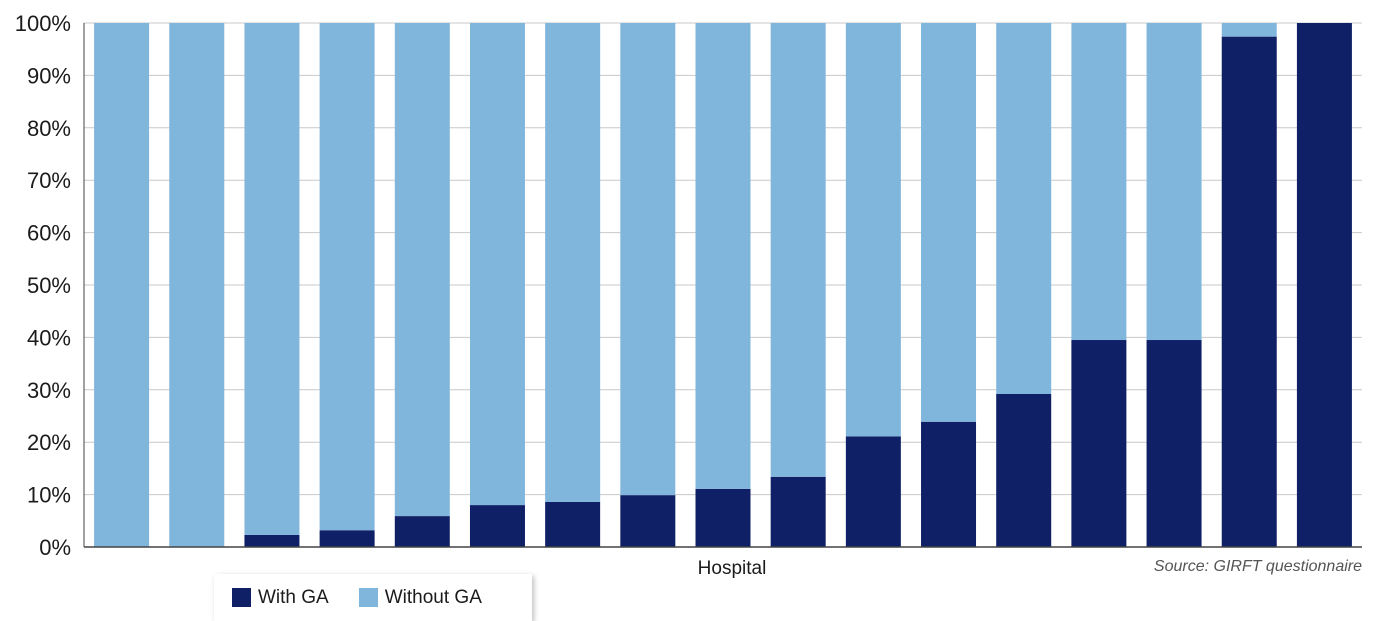 The height and width of the screenshot is (621, 1378). What do you see at coordinates (241, 597) in the screenshot?
I see `legend-swatch-with-ga` at bounding box center [241, 597].